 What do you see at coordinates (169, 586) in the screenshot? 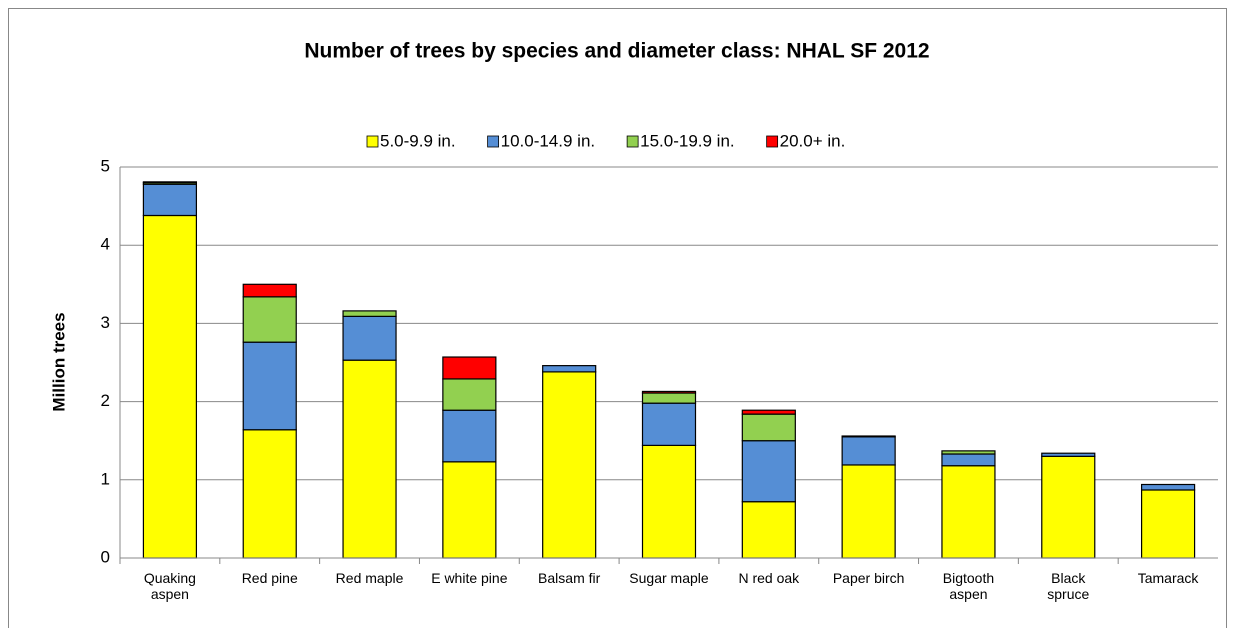
I see `x-tick-label: Quaking aspen` at bounding box center [169, 586].